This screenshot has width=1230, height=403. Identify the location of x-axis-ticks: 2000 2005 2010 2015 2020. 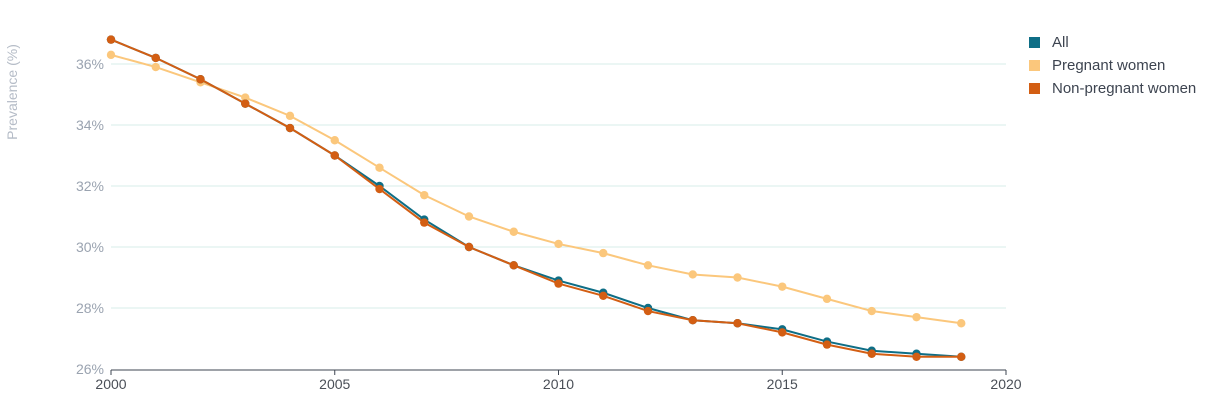
(558, 381).